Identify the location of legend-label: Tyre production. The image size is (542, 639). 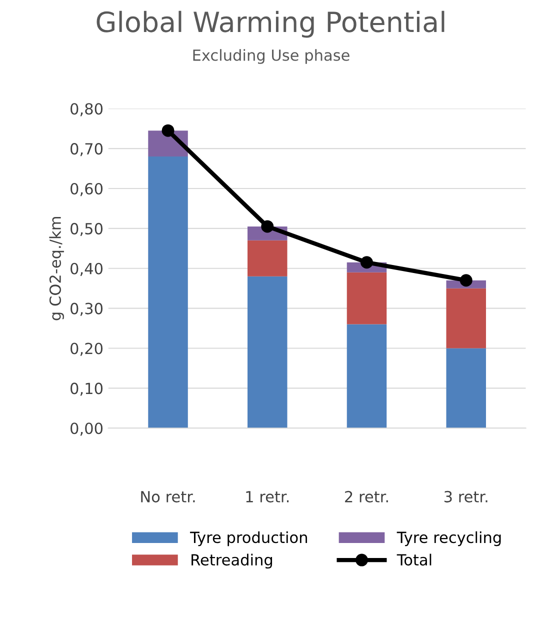
(248, 538).